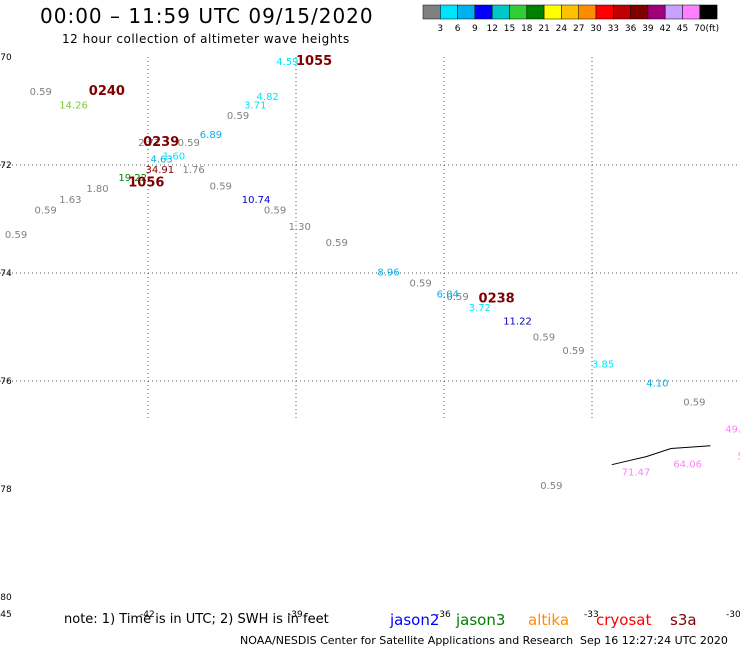 The height and width of the screenshot is (650, 740). I want to click on colorbar-label: 6, so click(458, 29).